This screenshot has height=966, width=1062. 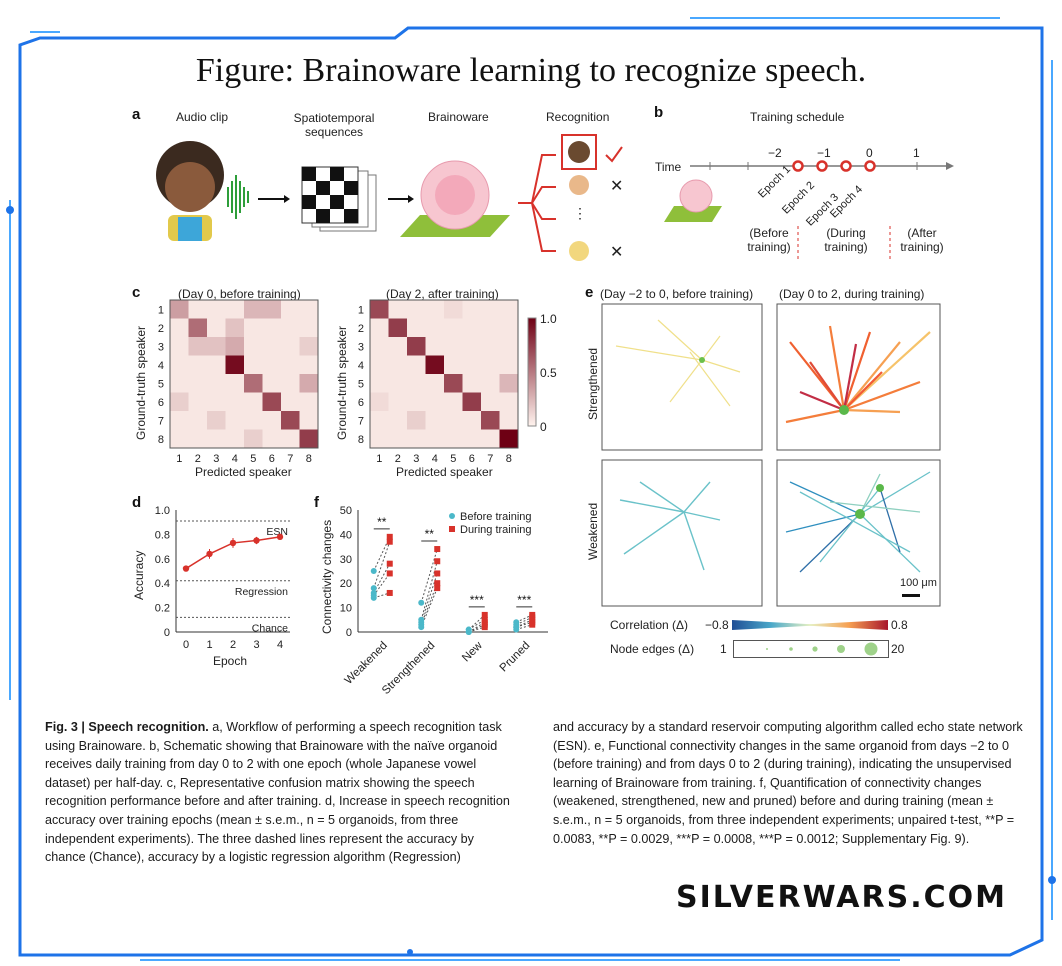 What do you see at coordinates (346, 511) in the screenshot?
I see `y-tick-label: 50` at bounding box center [346, 511].